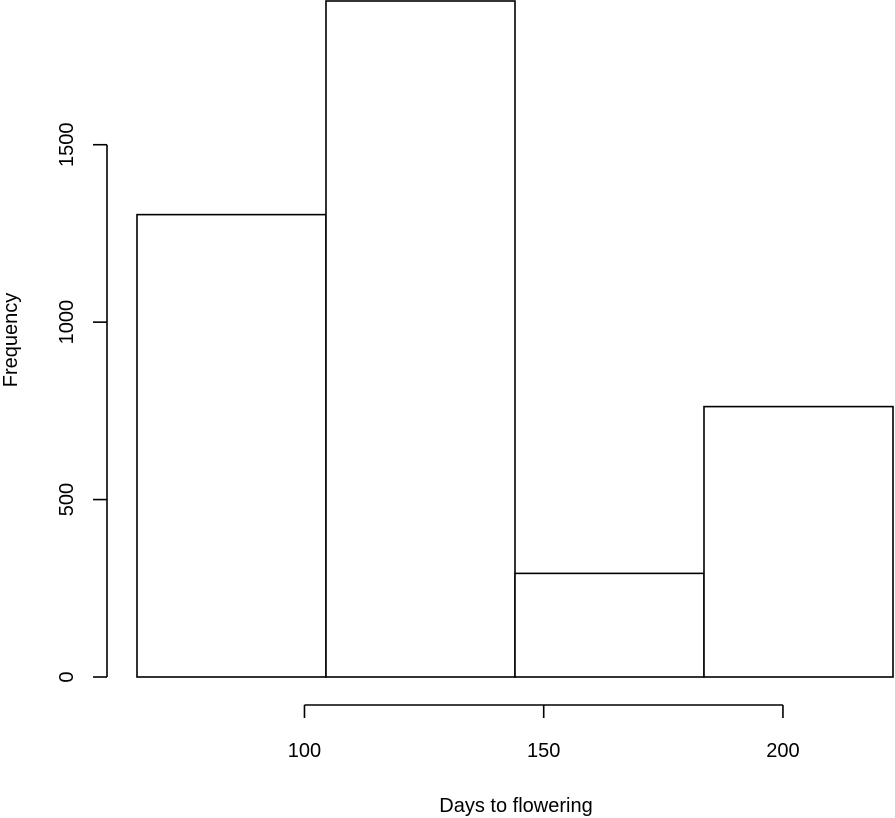 This screenshot has height=818, width=895. I want to click on y-tick-label: 1500, so click(67, 144).